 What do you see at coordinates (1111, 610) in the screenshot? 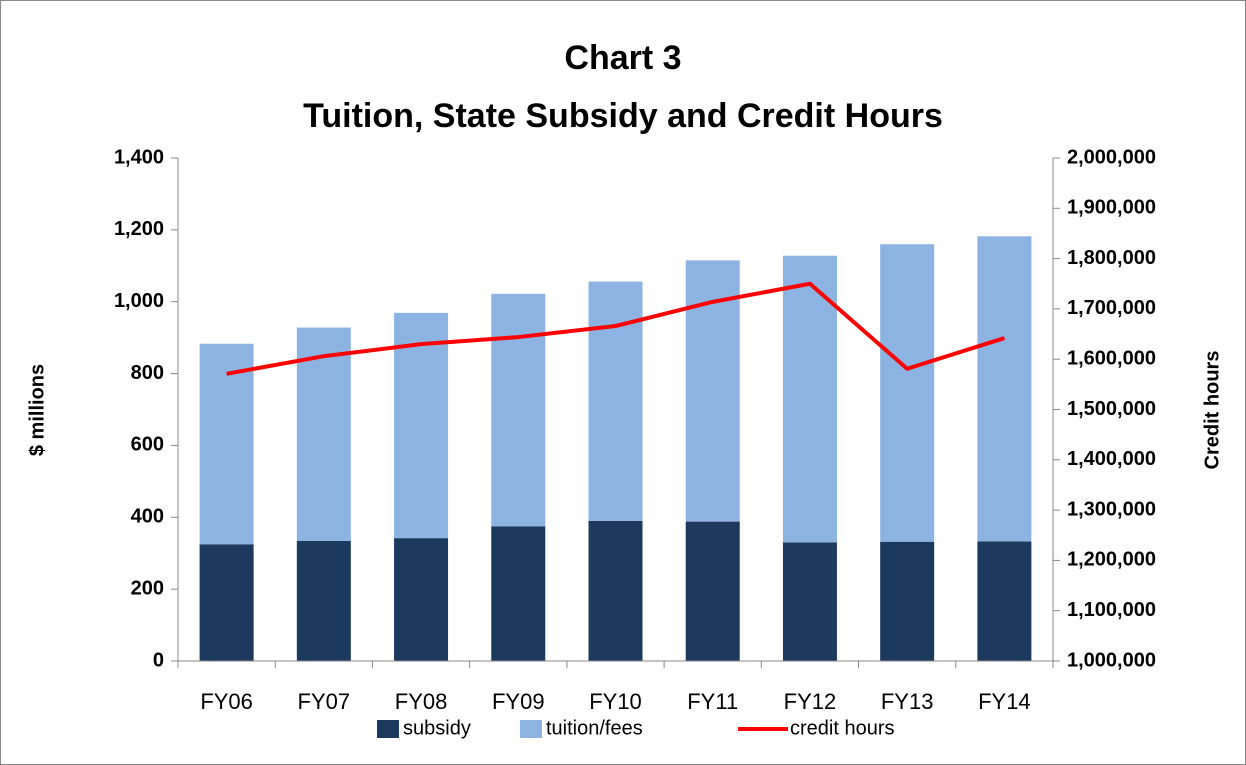
I see `y2-tick-label: 1,100,000` at bounding box center [1111, 610].